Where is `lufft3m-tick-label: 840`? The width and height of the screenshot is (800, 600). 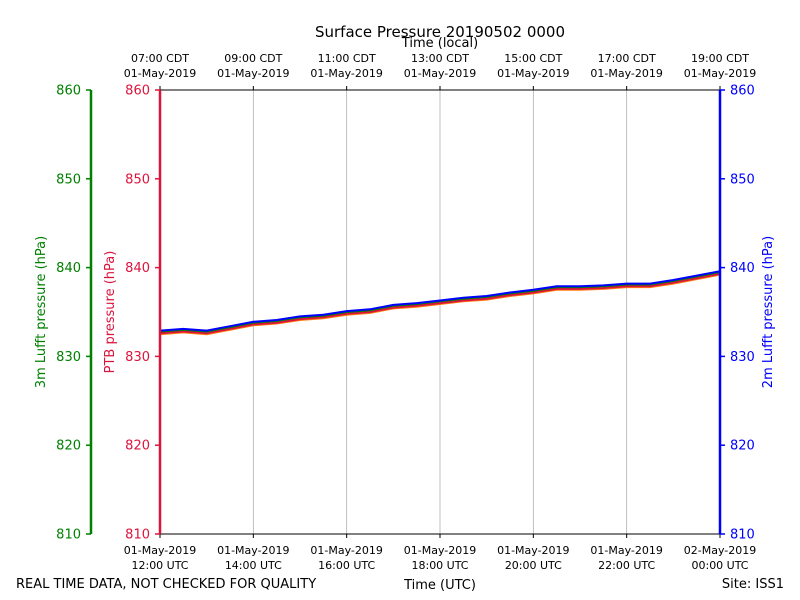
lufft3m-tick-label: 840 is located at coordinates (68, 268).